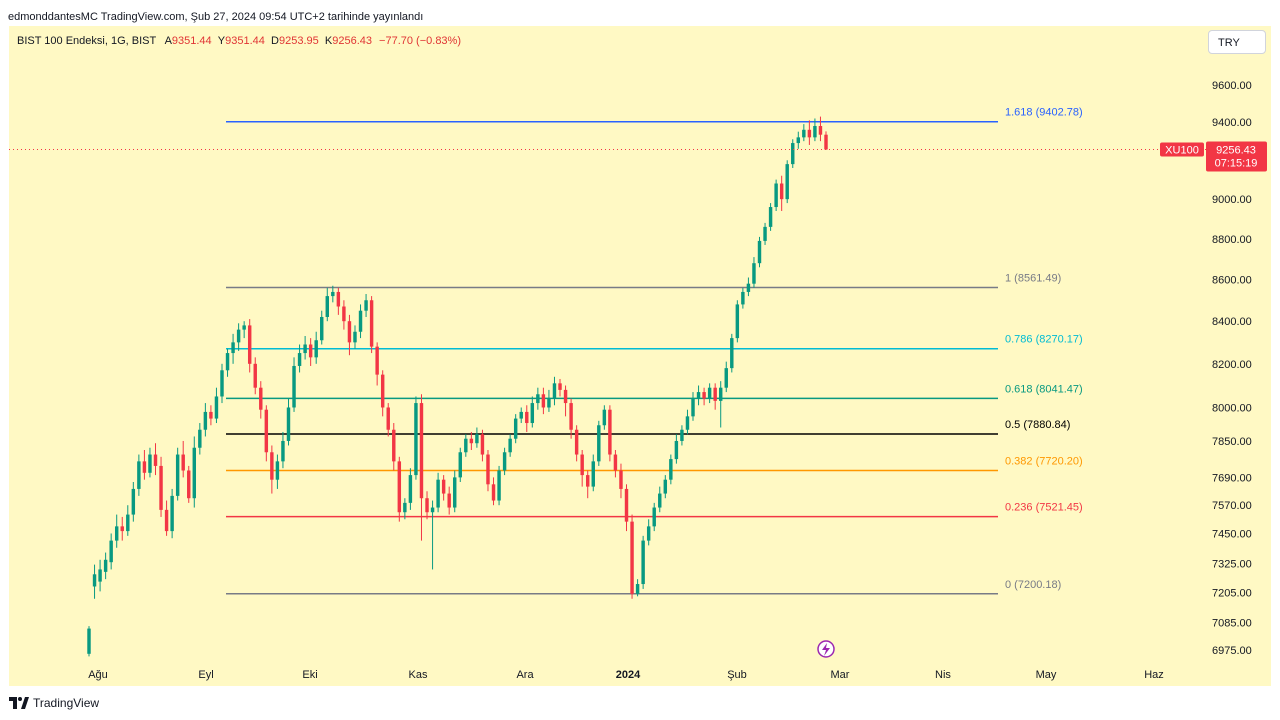  Describe the element at coordinates (54, 703) in the screenshot. I see `tradingview-logo: TradingView` at that location.